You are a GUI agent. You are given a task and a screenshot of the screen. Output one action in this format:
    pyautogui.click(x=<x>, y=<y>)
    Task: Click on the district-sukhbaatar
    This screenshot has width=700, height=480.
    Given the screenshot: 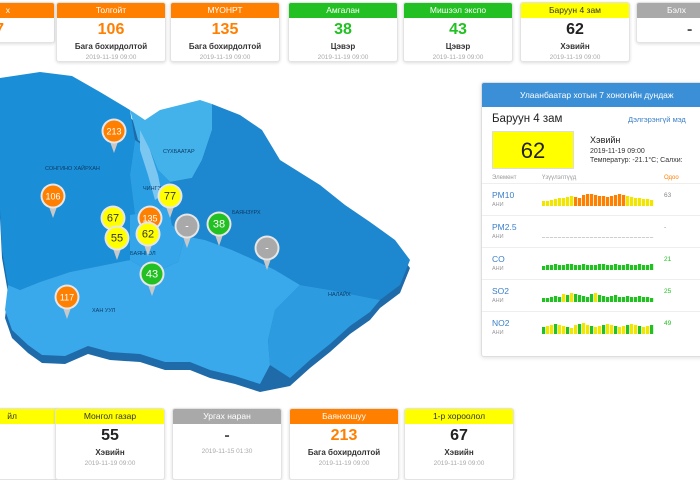 What is the action you would take?
    pyautogui.click(x=171, y=141)
    